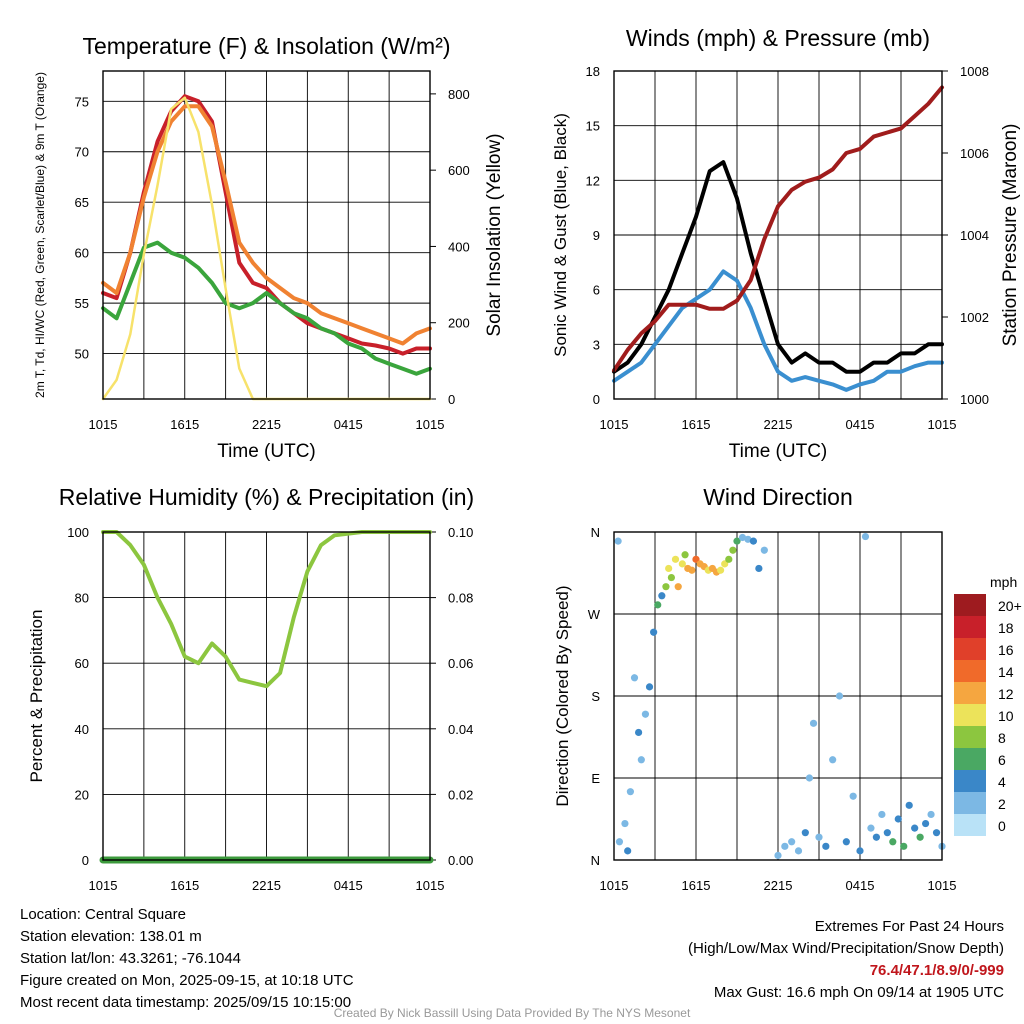  Describe the element at coordinates (1002, 782) in the screenshot. I see `legend-label: 4` at that location.